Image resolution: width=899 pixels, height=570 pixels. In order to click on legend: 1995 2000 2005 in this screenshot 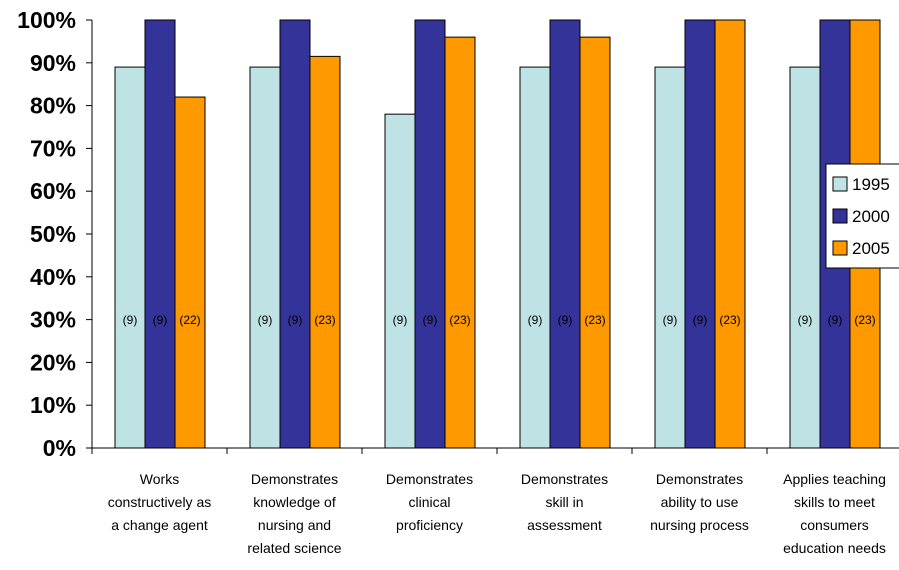, I will do `click(862, 216)`.